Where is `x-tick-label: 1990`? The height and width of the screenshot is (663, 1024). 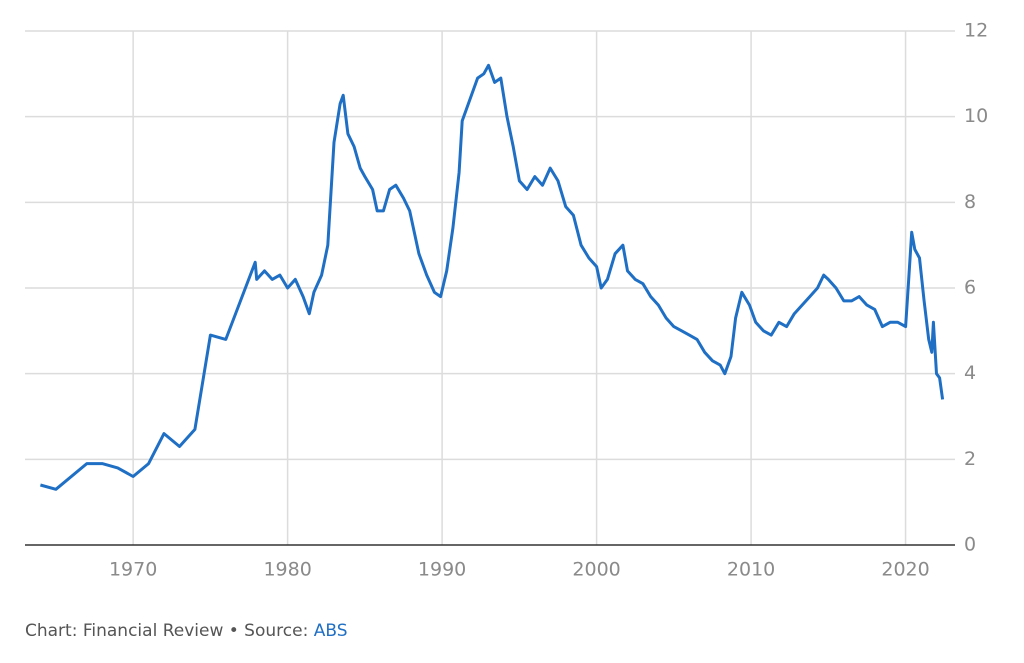 x-tick-label: 1990 is located at coordinates (442, 570).